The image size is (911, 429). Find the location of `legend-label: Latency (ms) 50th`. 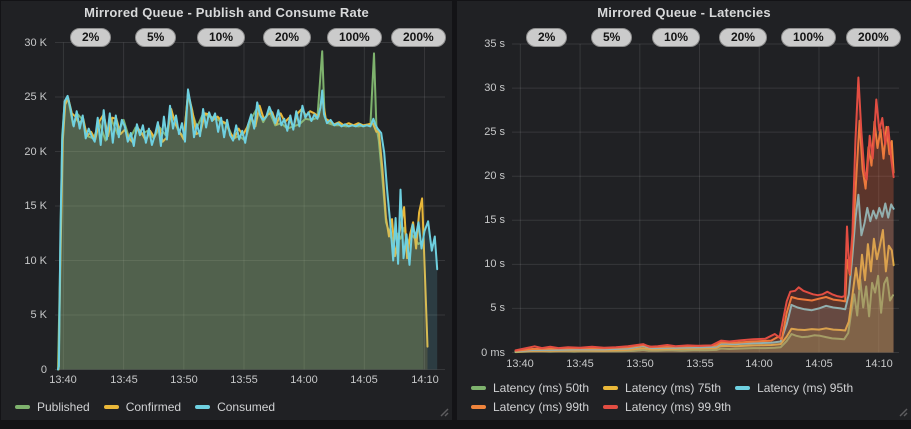

legend-label: Latency (ms) 50th is located at coordinates (541, 388).